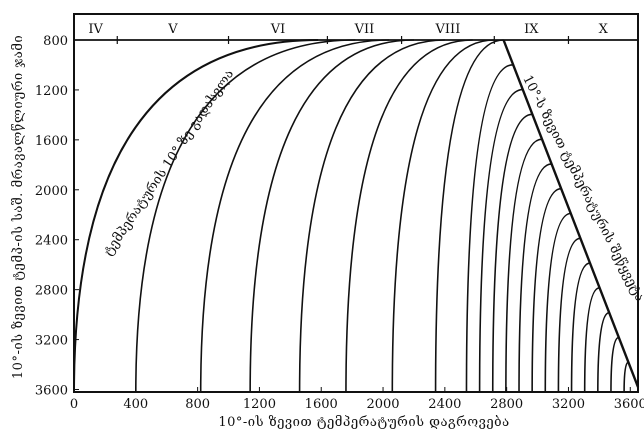  Describe the element at coordinates (348, 33) in the screenshot. I see `zone-strip: IV V VI VII VIII IX X` at that location.